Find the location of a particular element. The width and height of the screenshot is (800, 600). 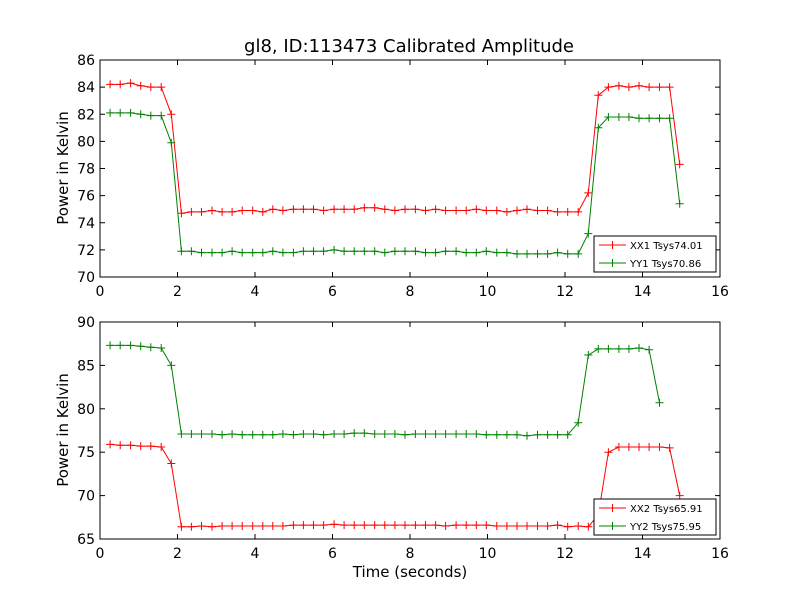

bottom-x-tick-label: 6 is located at coordinates (332, 554).